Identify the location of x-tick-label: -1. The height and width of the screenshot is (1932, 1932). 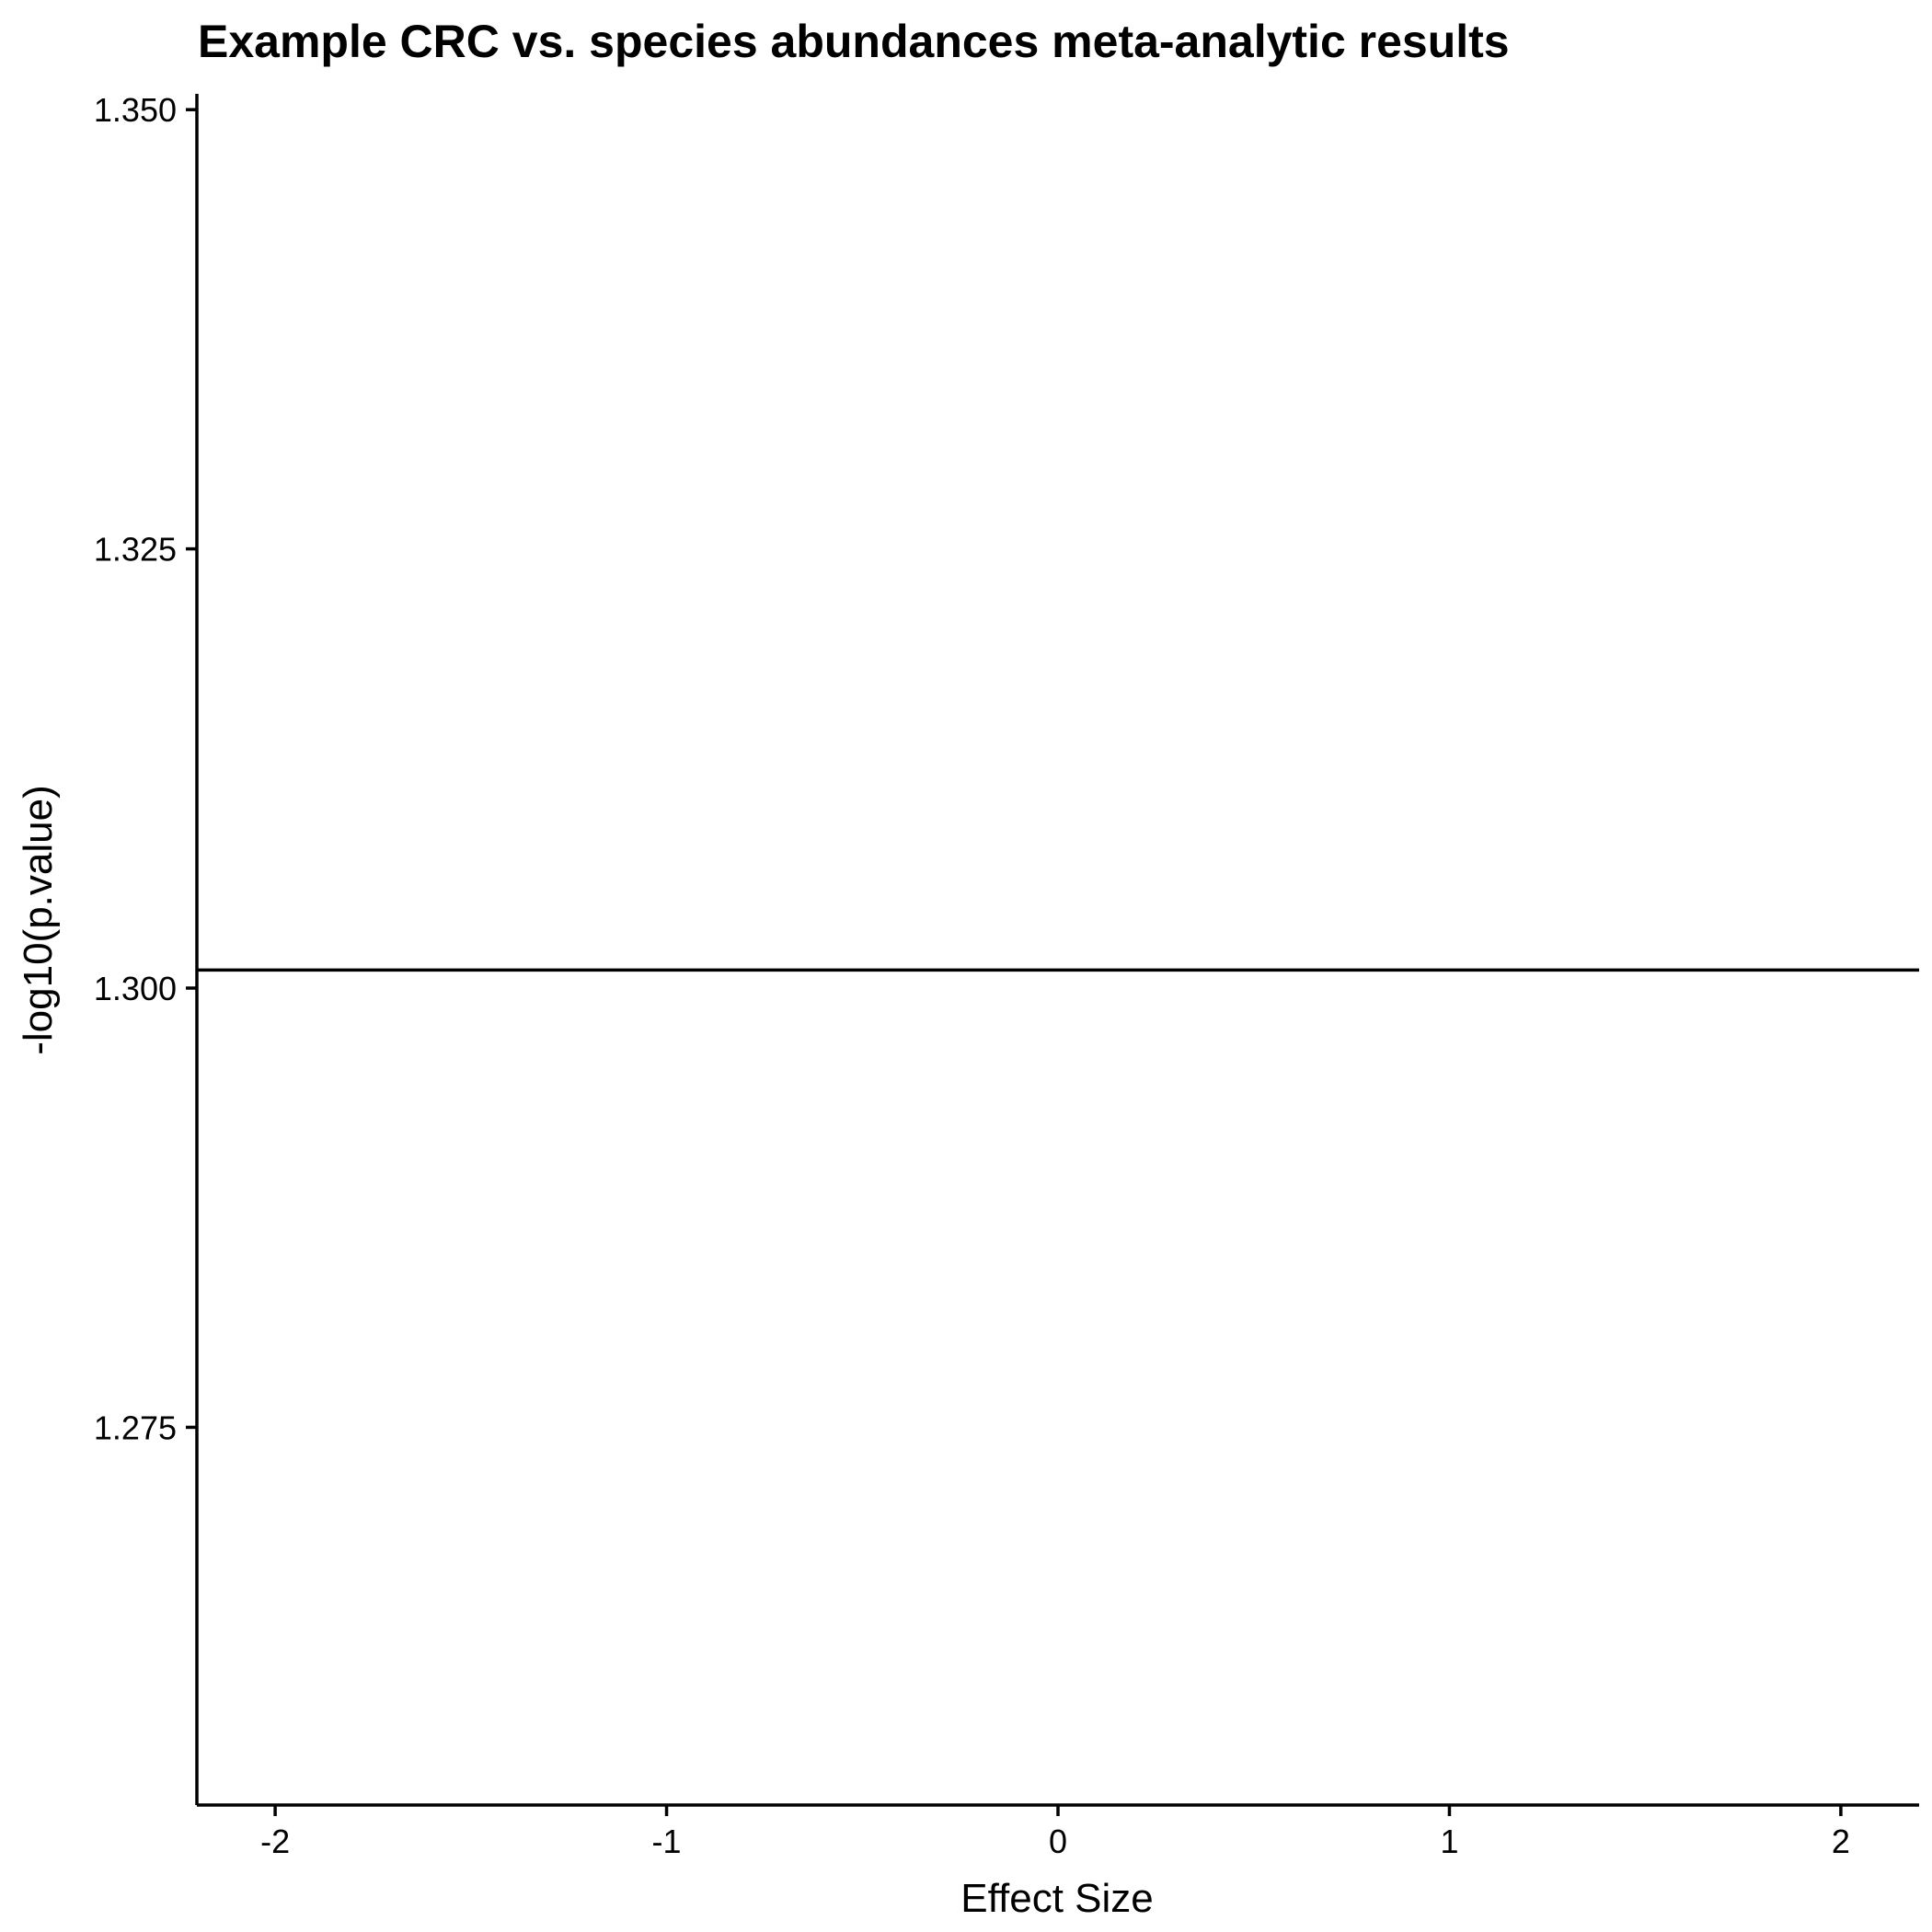
(667, 1841).